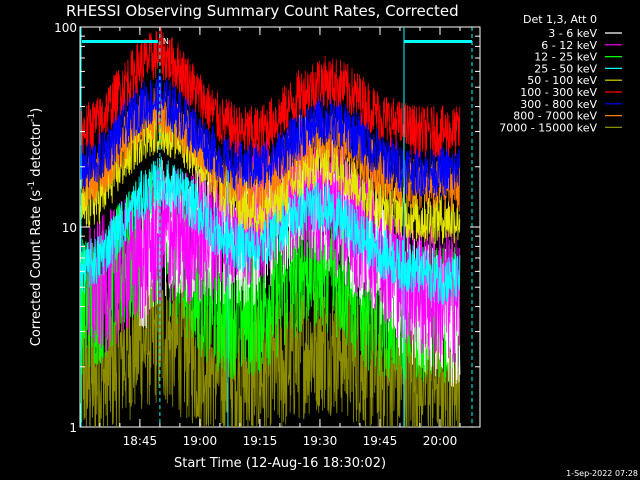 Image resolution: width=640 pixels, height=480 pixels. Describe the element at coordinates (65, 28) in the screenshot. I see `y-tick-label: 100` at that location.